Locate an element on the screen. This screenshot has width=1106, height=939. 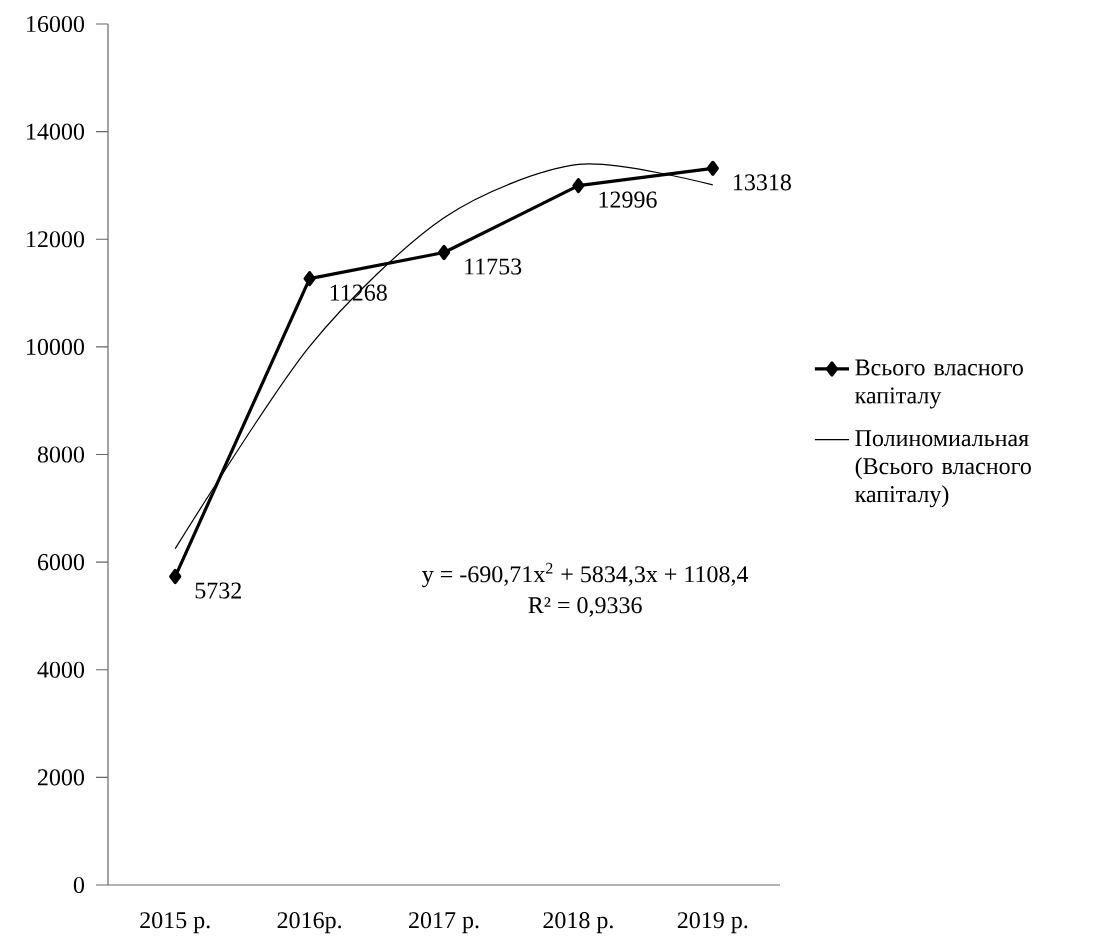
y-tick-label: 14000 is located at coordinates (56, 131).